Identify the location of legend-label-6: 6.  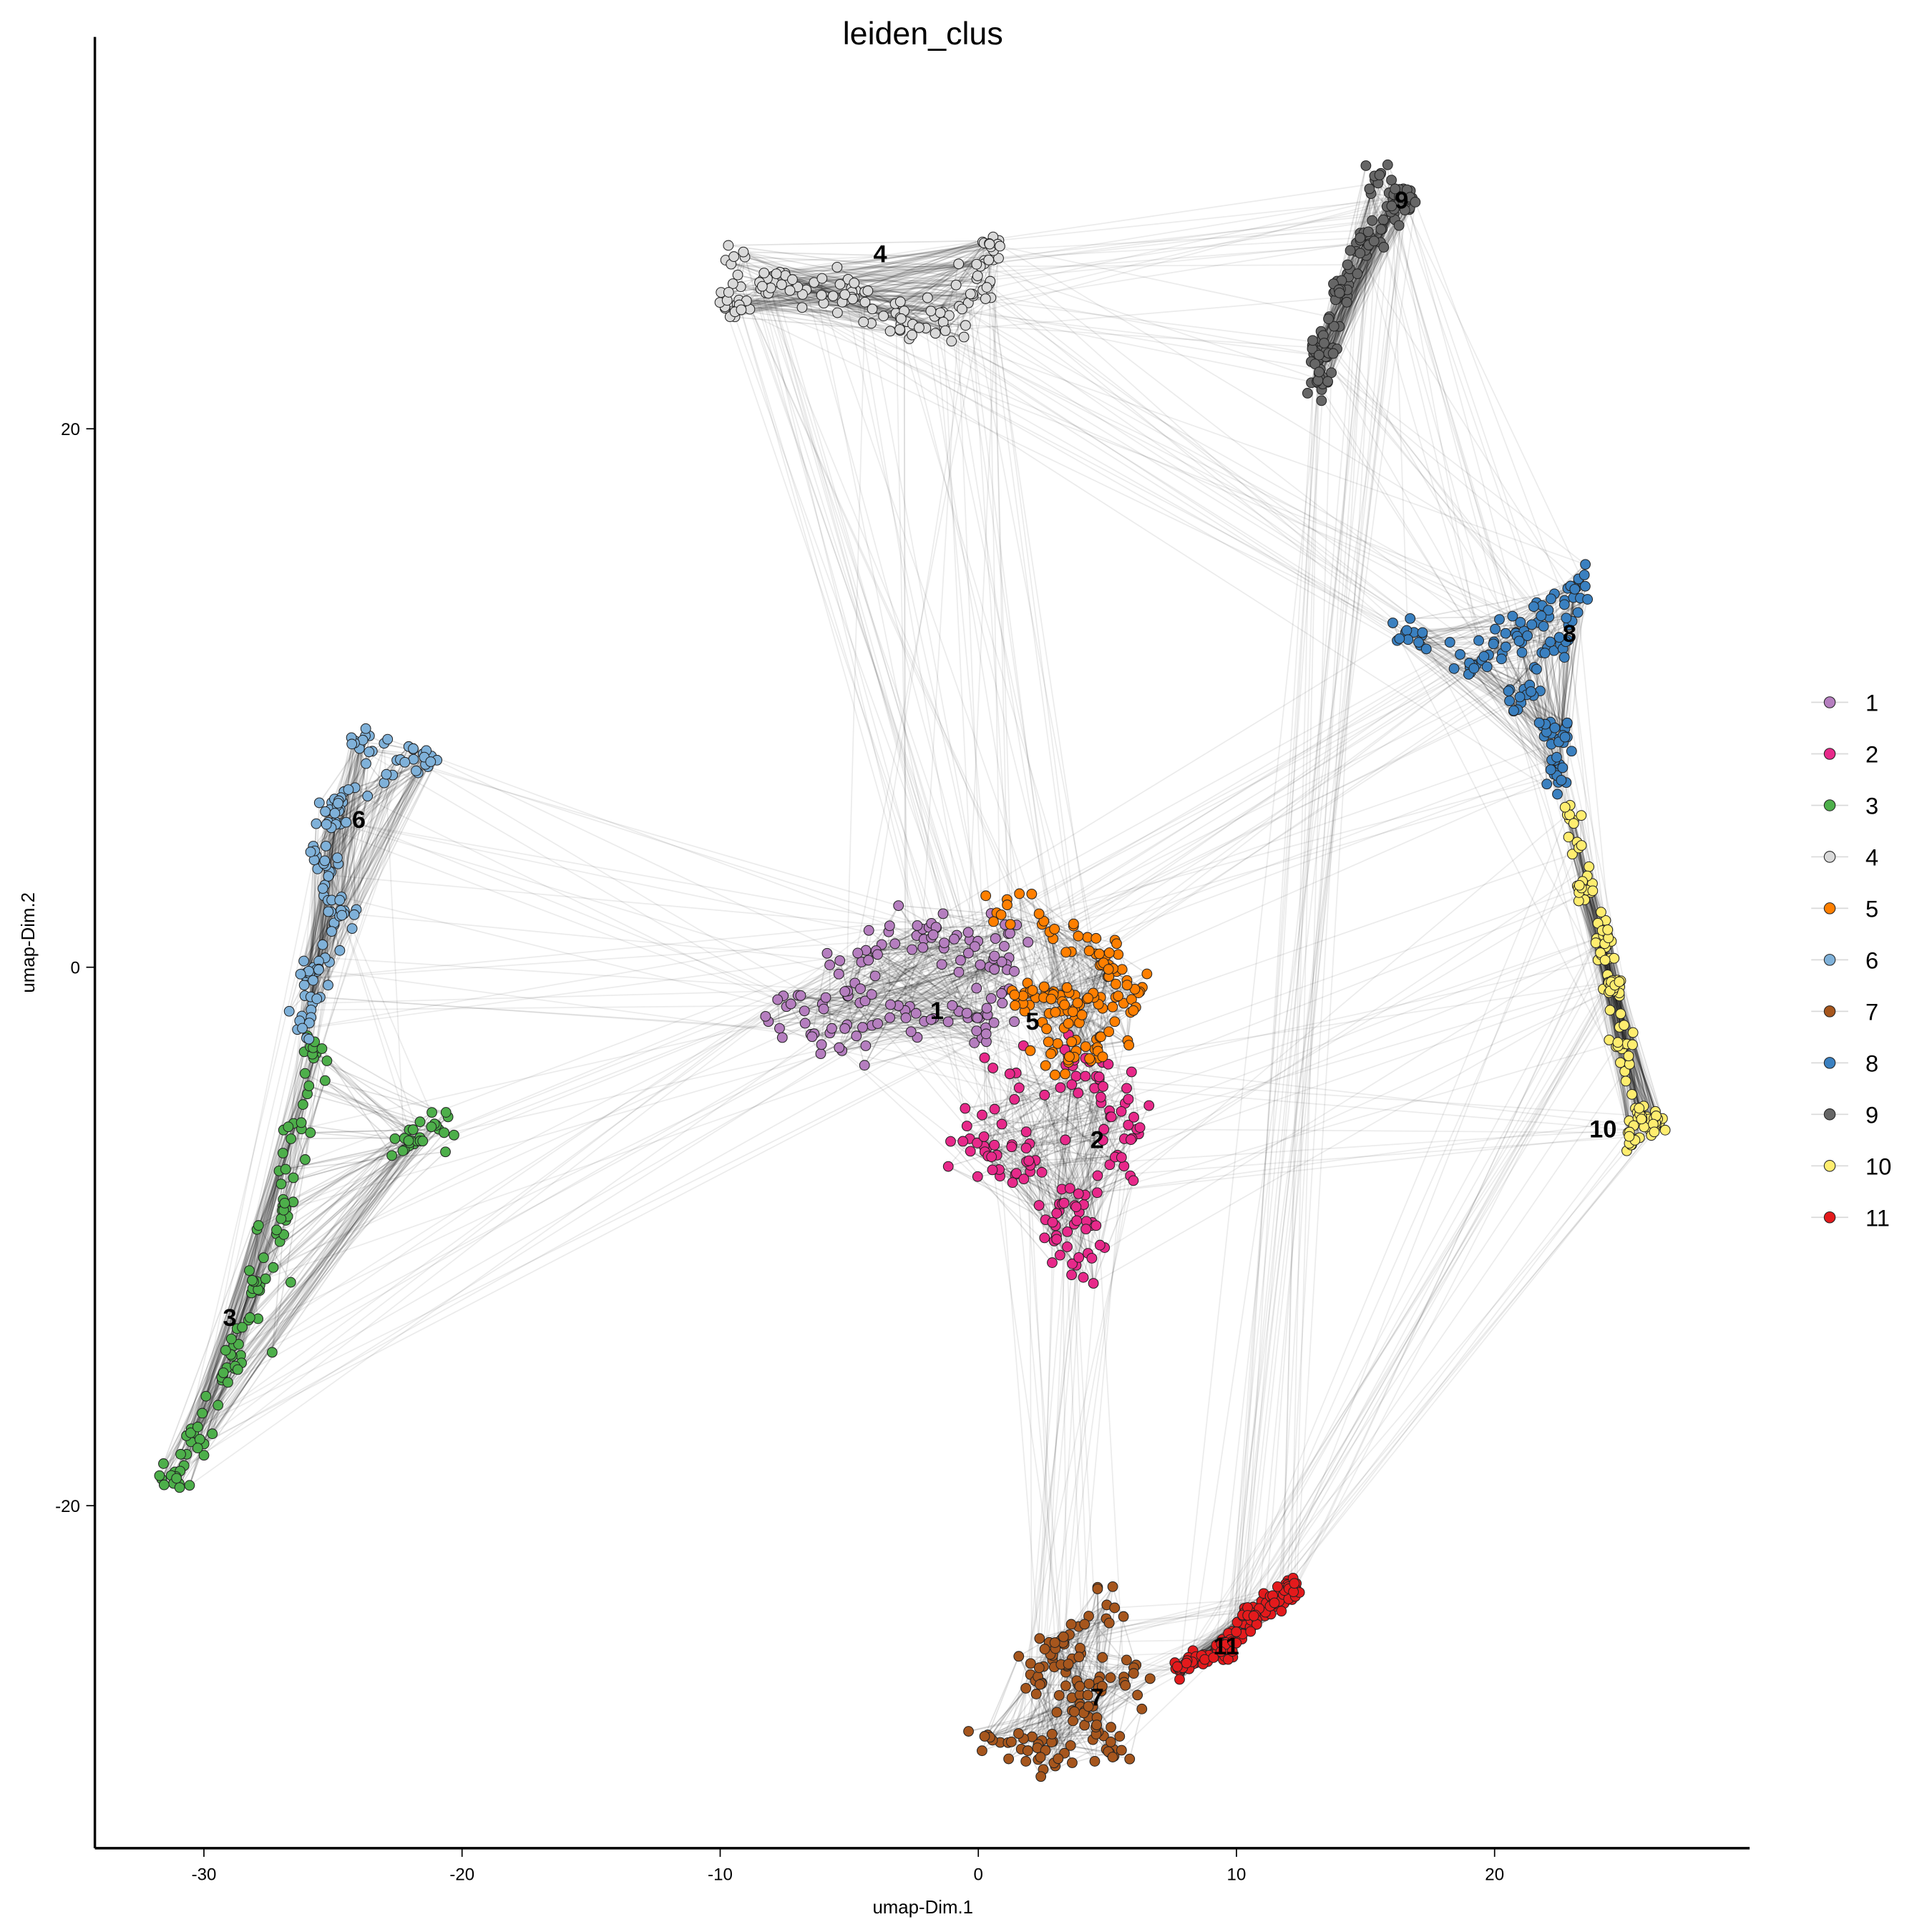
(1871, 960).